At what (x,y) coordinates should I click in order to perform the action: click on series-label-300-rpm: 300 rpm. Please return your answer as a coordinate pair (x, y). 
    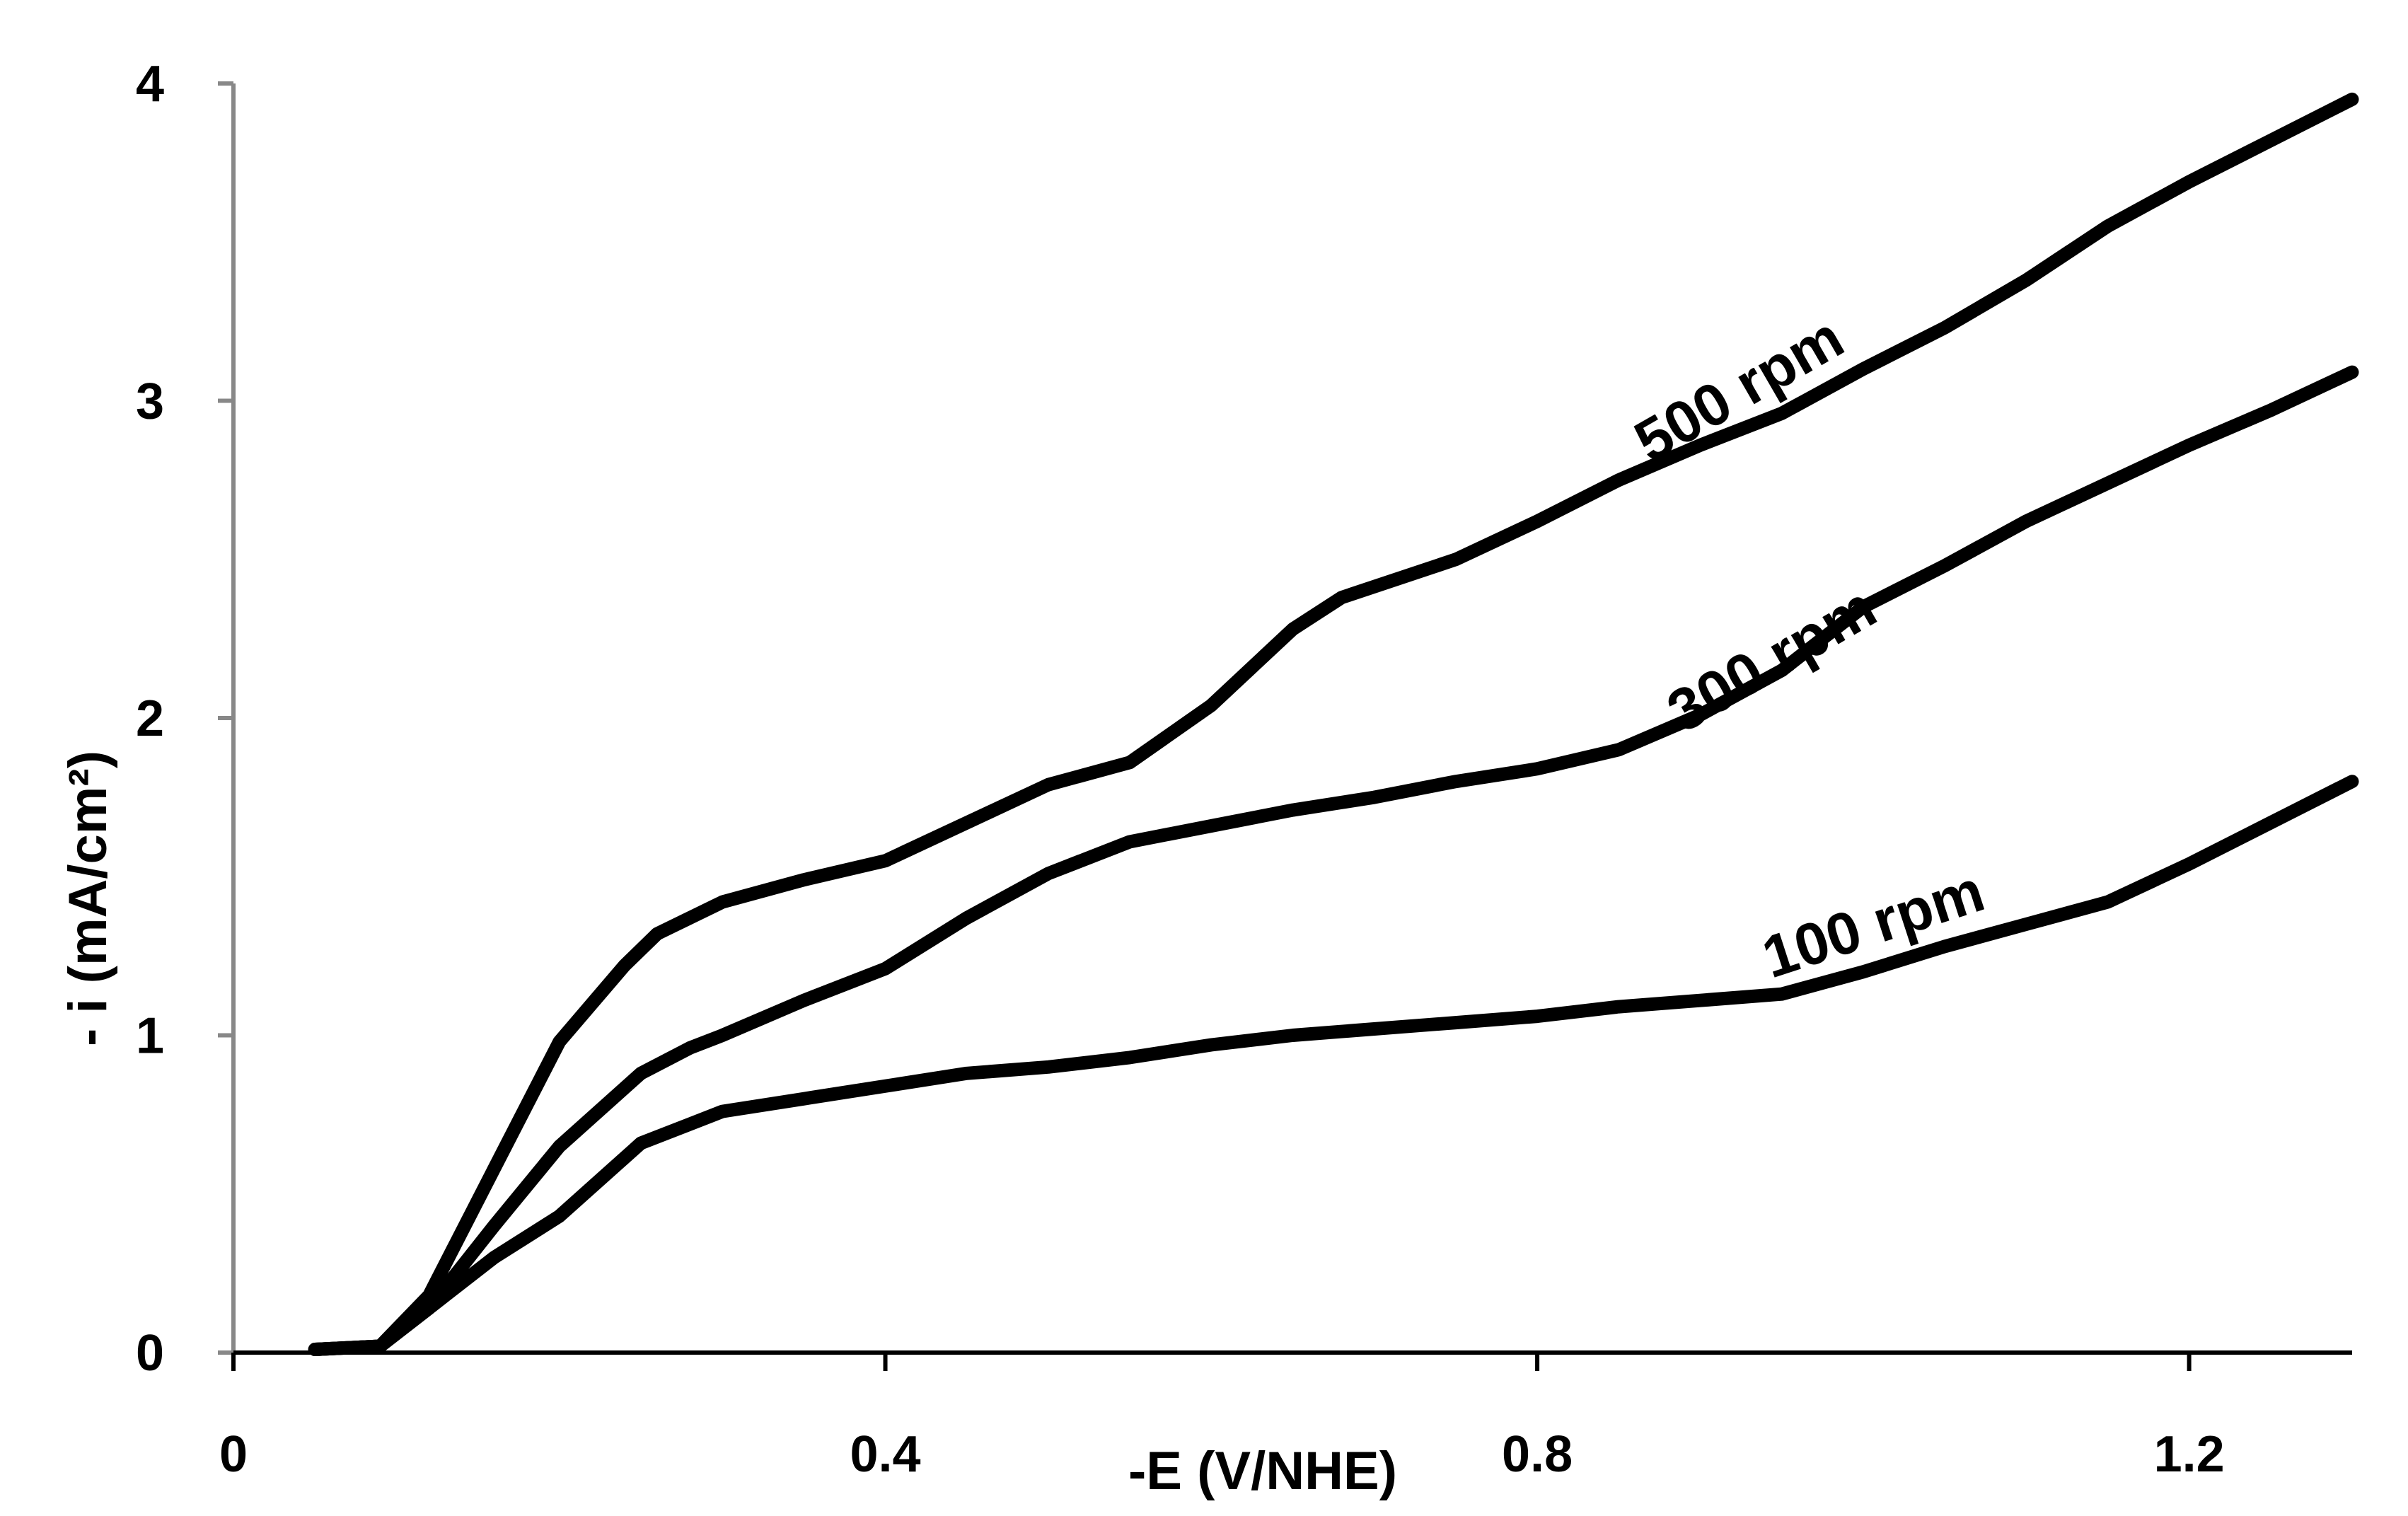
    Looking at the image, I should click on (1771, 659).